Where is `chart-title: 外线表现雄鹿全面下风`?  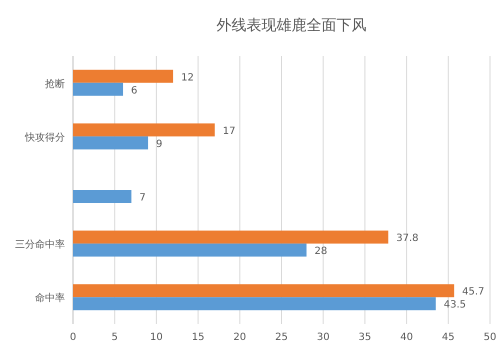 chart-title: 外线表现雄鹿全面下风 is located at coordinates (291, 25).